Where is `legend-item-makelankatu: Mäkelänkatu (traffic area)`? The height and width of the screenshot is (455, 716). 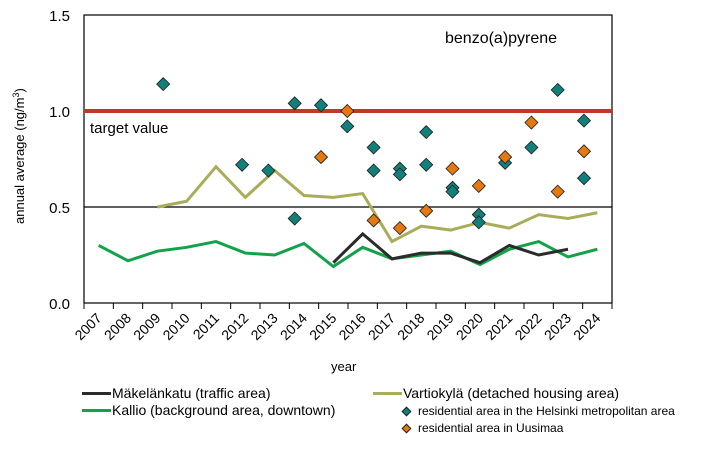 legend-item-makelankatu: Mäkelänkatu (traffic area) is located at coordinates (208, 393).